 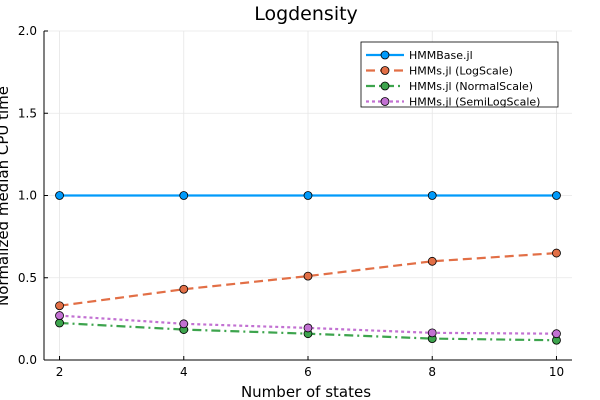 What do you see at coordinates (441, 55) in the screenshot?
I see `legend-label: HMMBase.jl` at bounding box center [441, 55].